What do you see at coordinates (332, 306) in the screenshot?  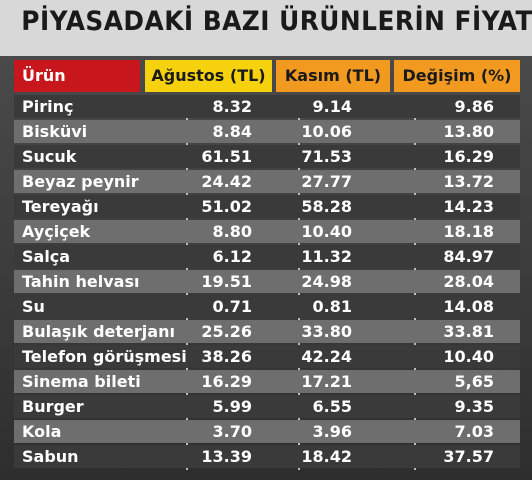 I see `value-cell: 0.81` at bounding box center [332, 306].